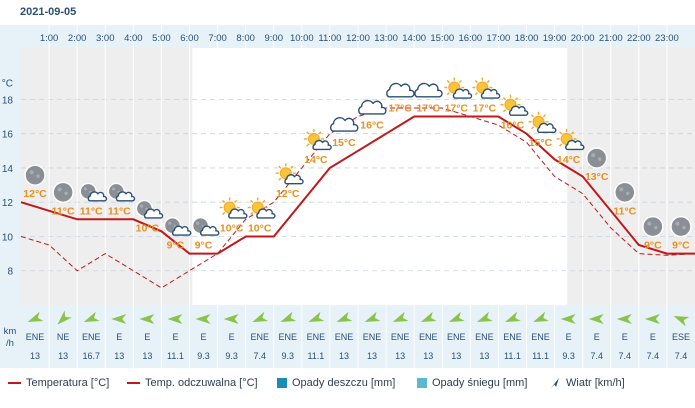 Image resolution: width=695 pixels, height=408 pixels. I want to click on wind-axis-label: km, so click(10, 331).